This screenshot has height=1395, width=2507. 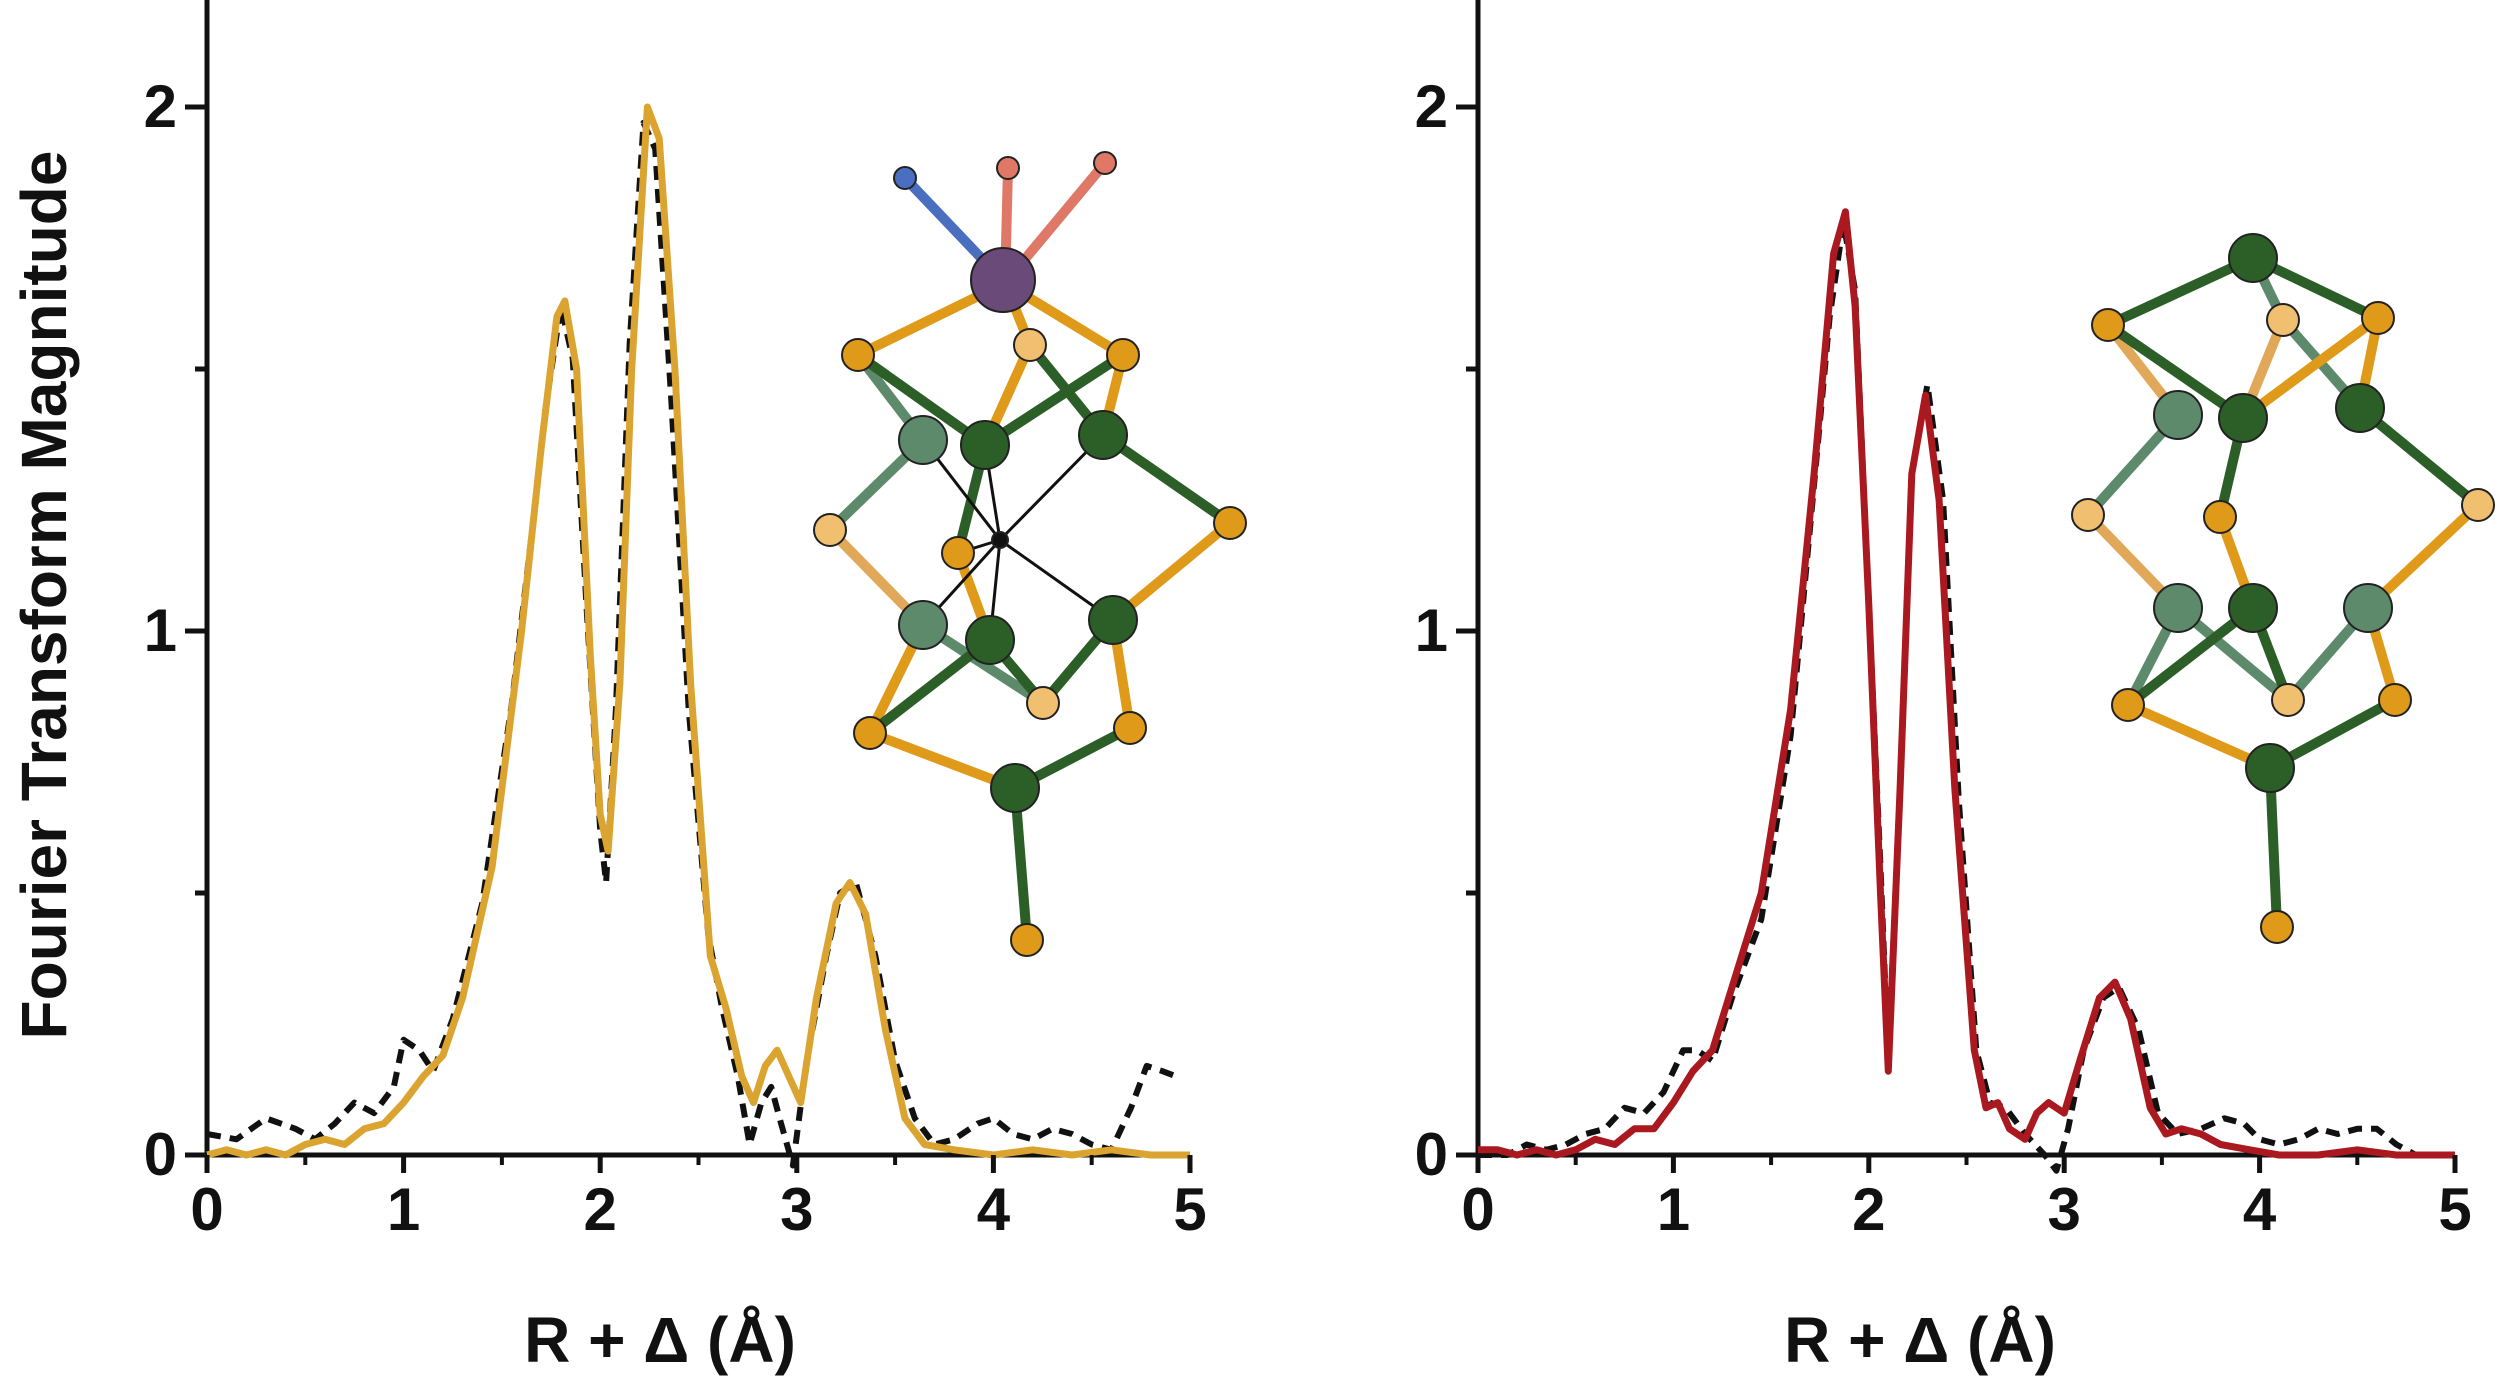 I want to click on right-x-tick-label: 4, so click(x=2260, y=1209).